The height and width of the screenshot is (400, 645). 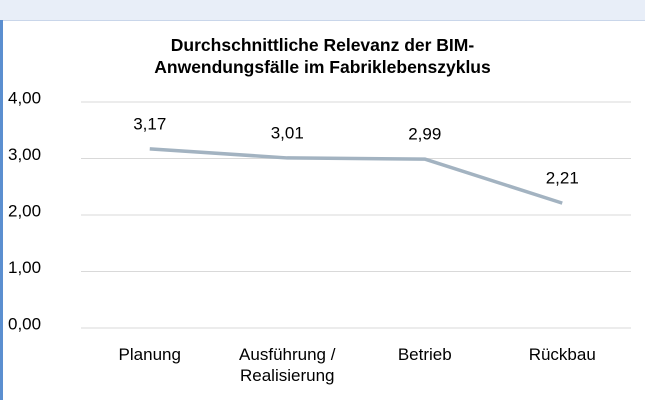 I want to click on y-tick-label: 4,00, so click(x=24, y=97).